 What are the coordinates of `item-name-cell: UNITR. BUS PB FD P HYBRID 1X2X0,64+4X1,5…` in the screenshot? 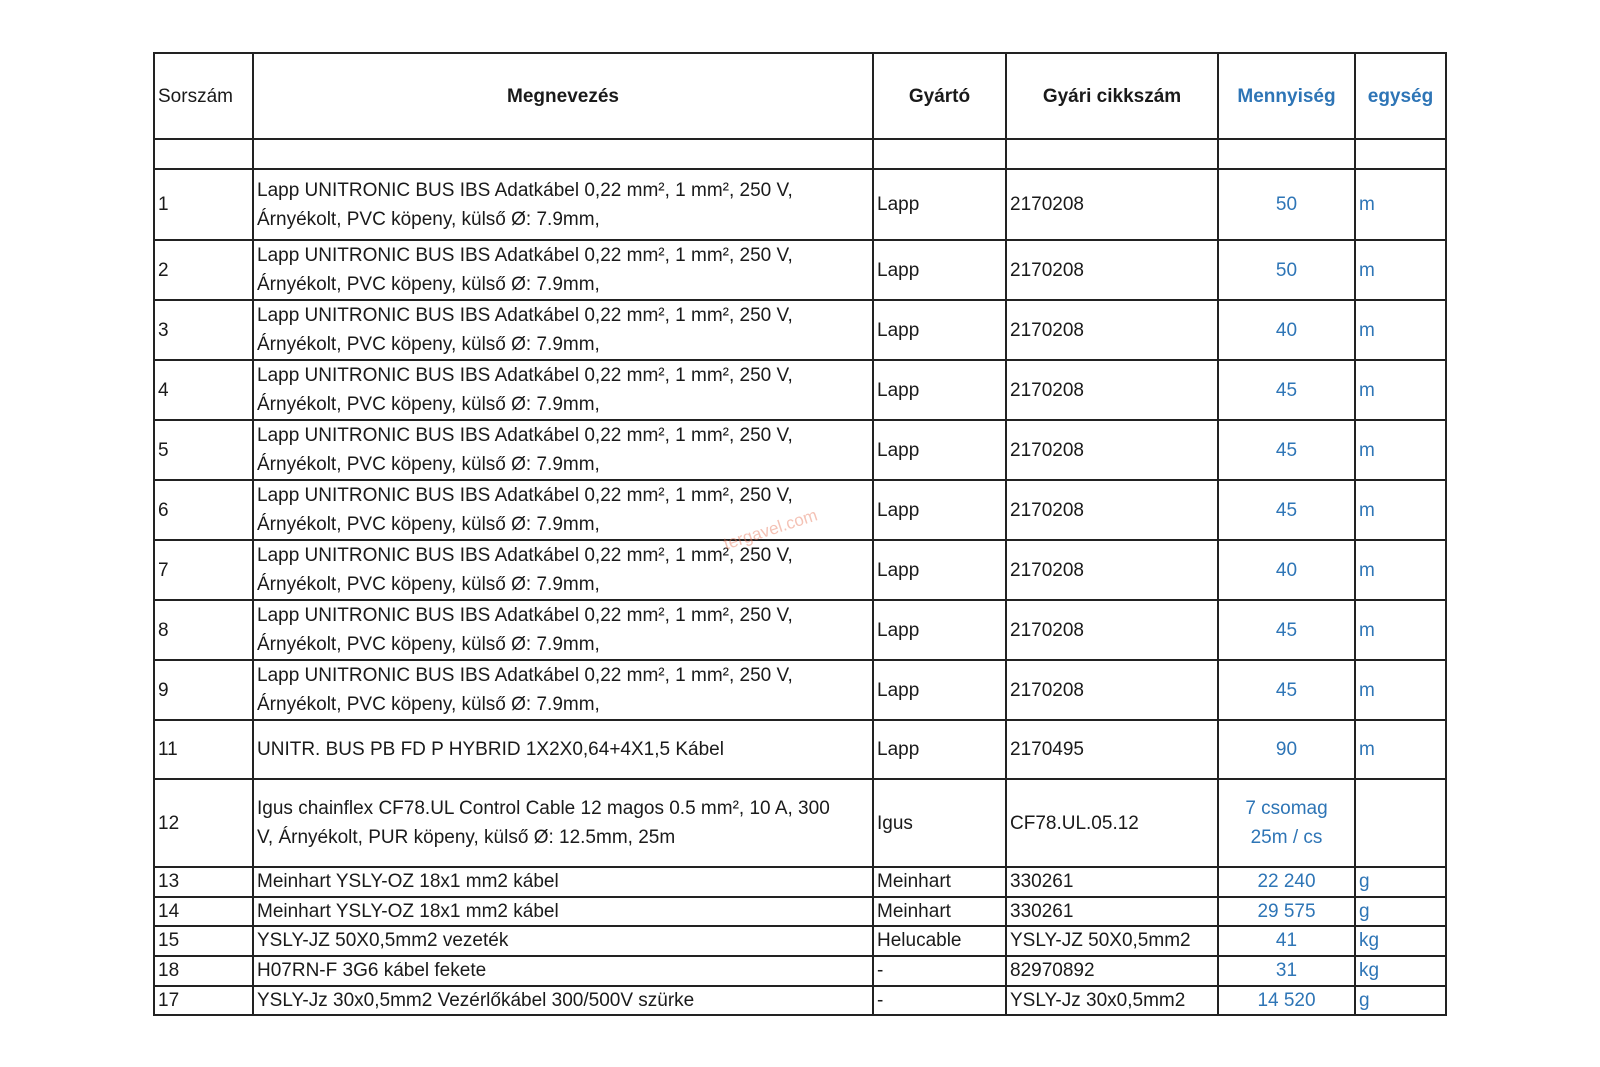 It's located at (563, 749).